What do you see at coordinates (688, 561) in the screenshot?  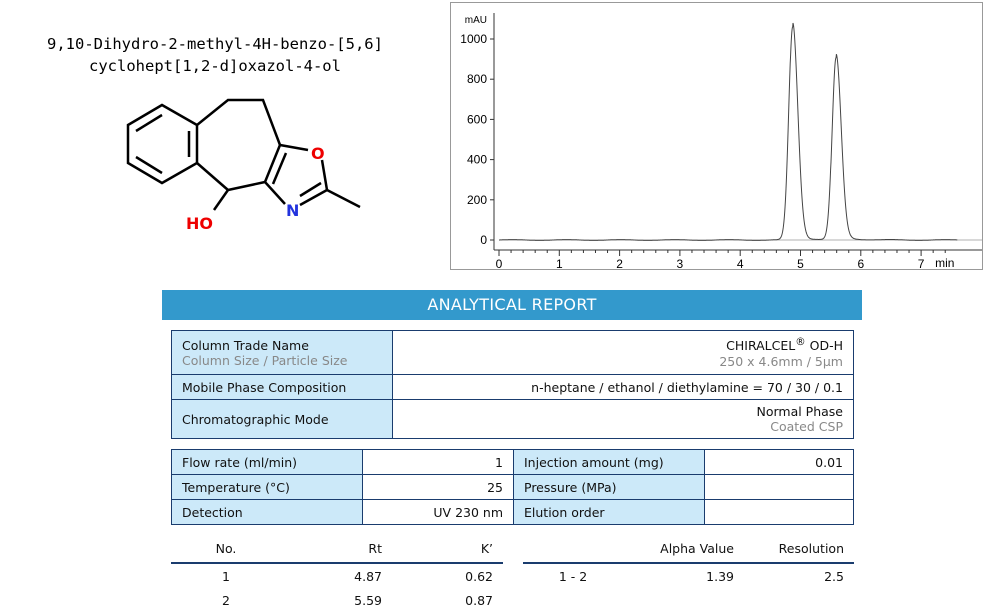 I see `separation-table: Alpha Value Resolution 1 - 2 1.39 2.5` at bounding box center [688, 561].